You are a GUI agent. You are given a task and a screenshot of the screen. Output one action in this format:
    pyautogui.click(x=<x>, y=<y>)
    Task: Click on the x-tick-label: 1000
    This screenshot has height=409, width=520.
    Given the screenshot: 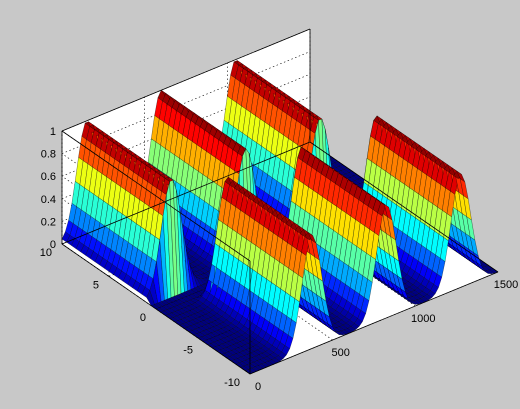 What is the action you would take?
    pyautogui.click(x=423, y=319)
    